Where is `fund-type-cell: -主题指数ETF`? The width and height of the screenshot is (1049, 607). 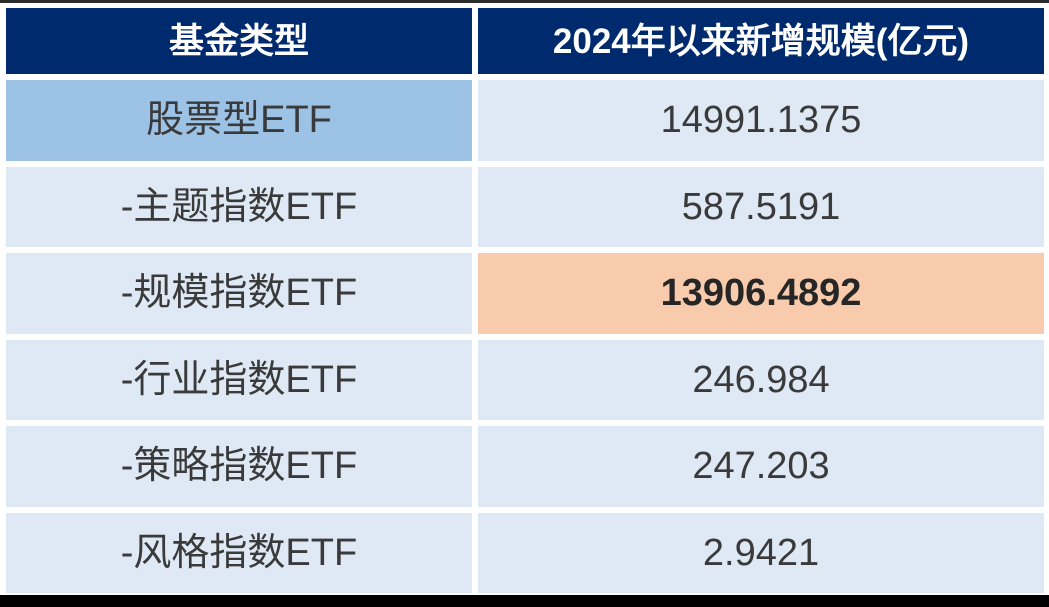 fund-type-cell: -主题指数ETF is located at coordinates (239, 206).